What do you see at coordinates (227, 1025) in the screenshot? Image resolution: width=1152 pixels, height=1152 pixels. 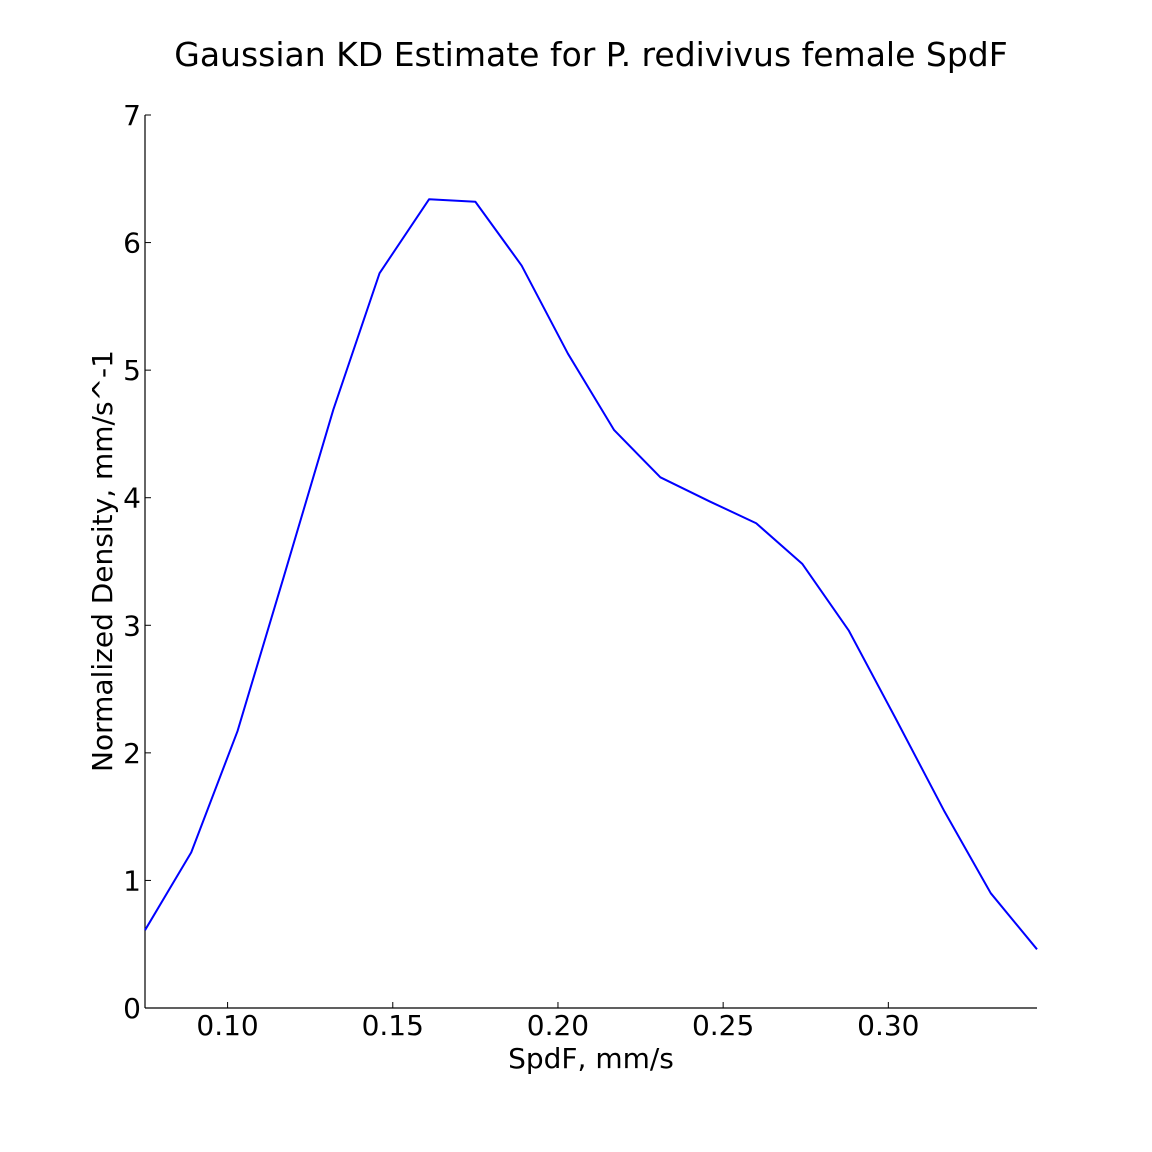 I see `x-tick-label: 0.10` at bounding box center [227, 1025].